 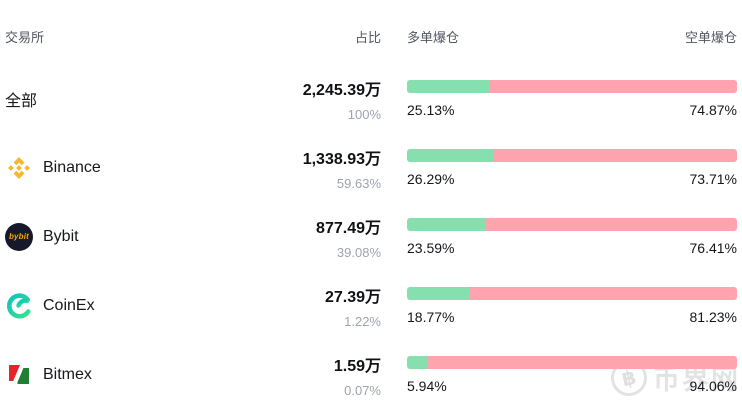 What do you see at coordinates (433, 37) in the screenshot?
I see `header-long-liquidation: 多单爆仓` at bounding box center [433, 37].